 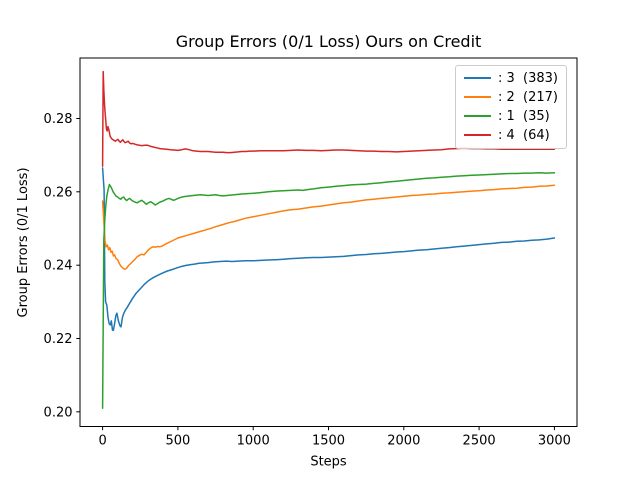 I want to click on x-tick-label: 1500, so click(x=328, y=441).